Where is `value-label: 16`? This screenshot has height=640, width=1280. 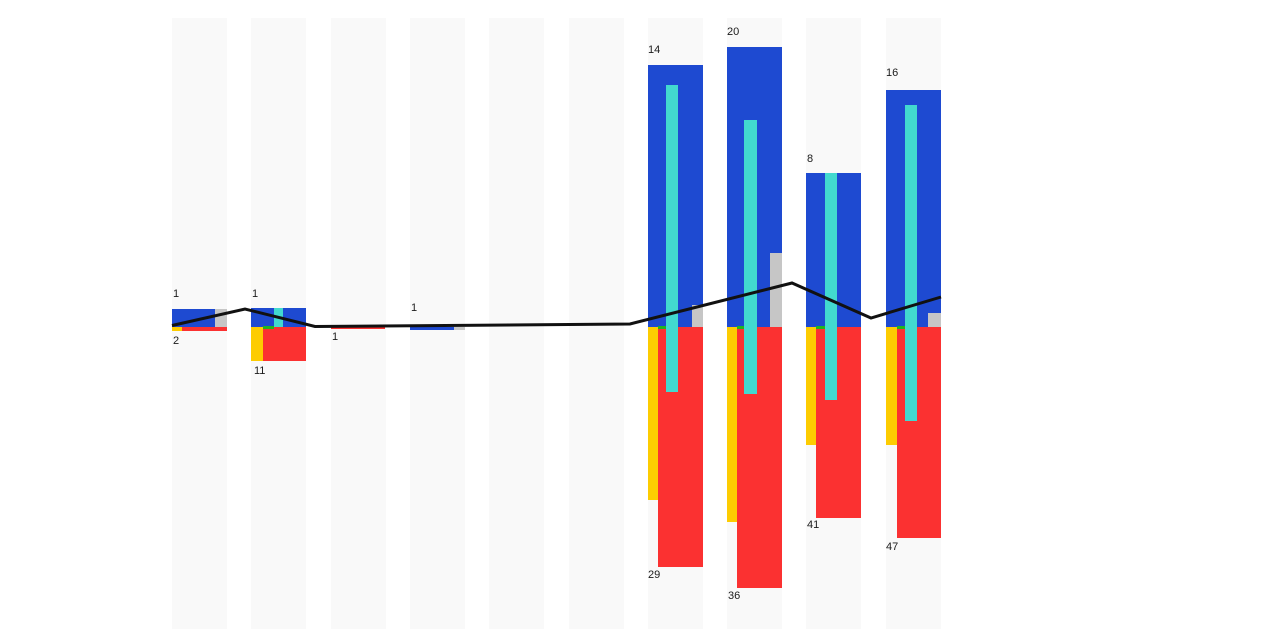
value-label: 16 is located at coordinates (892, 73).